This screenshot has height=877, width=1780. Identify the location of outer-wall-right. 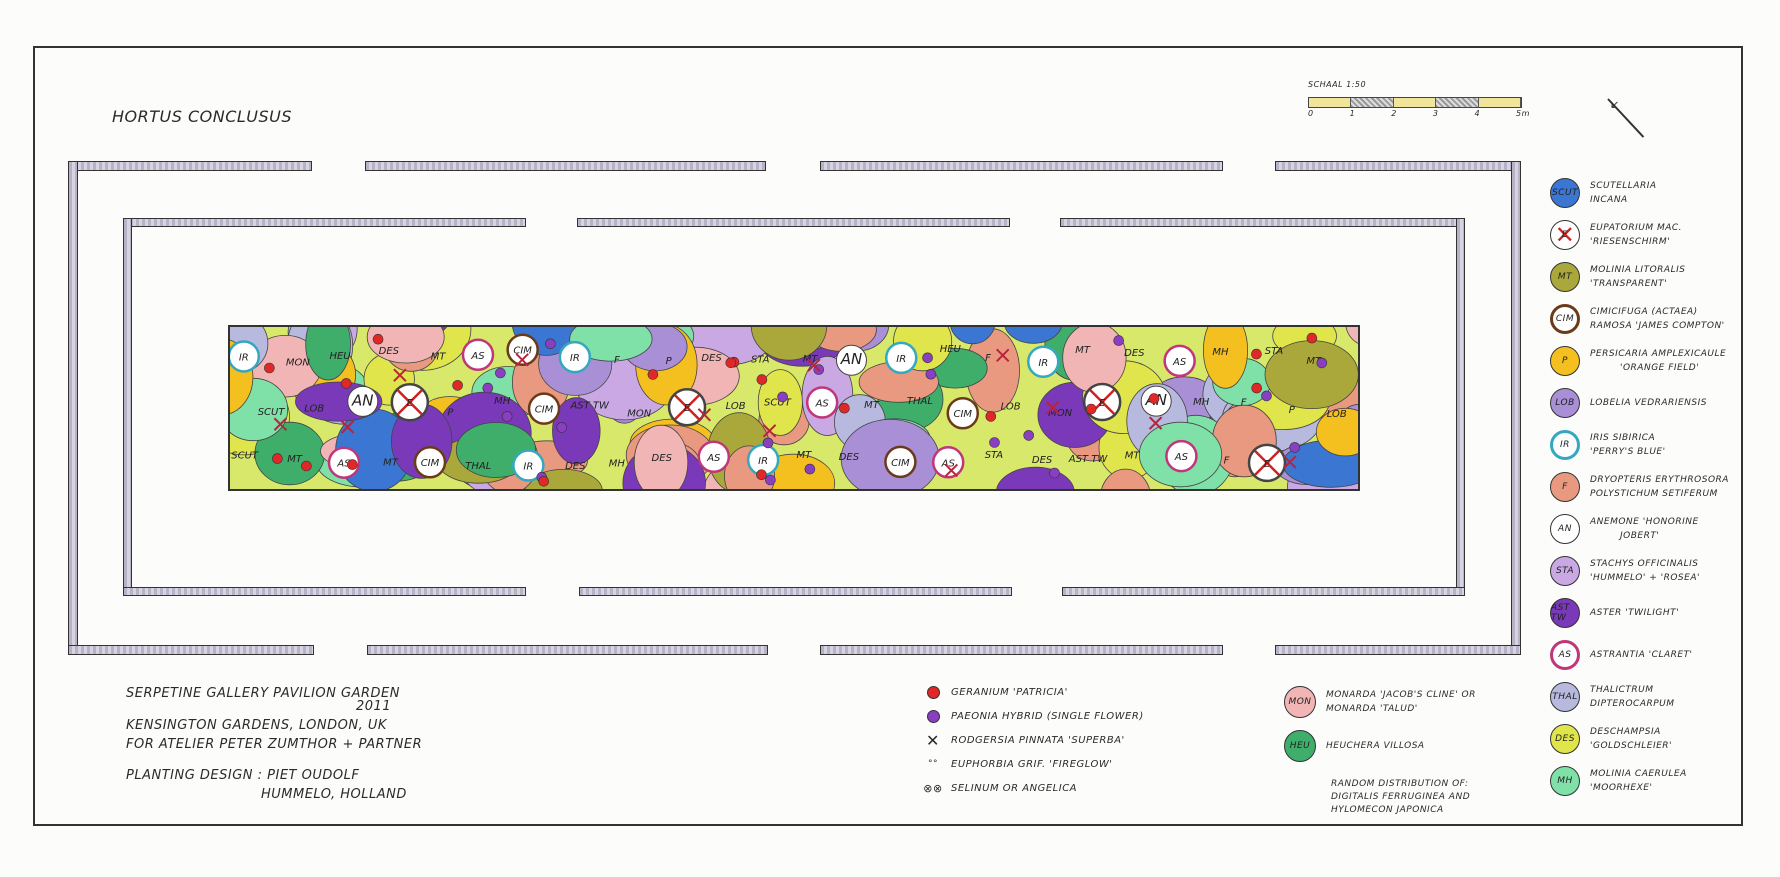
(1516, 408).